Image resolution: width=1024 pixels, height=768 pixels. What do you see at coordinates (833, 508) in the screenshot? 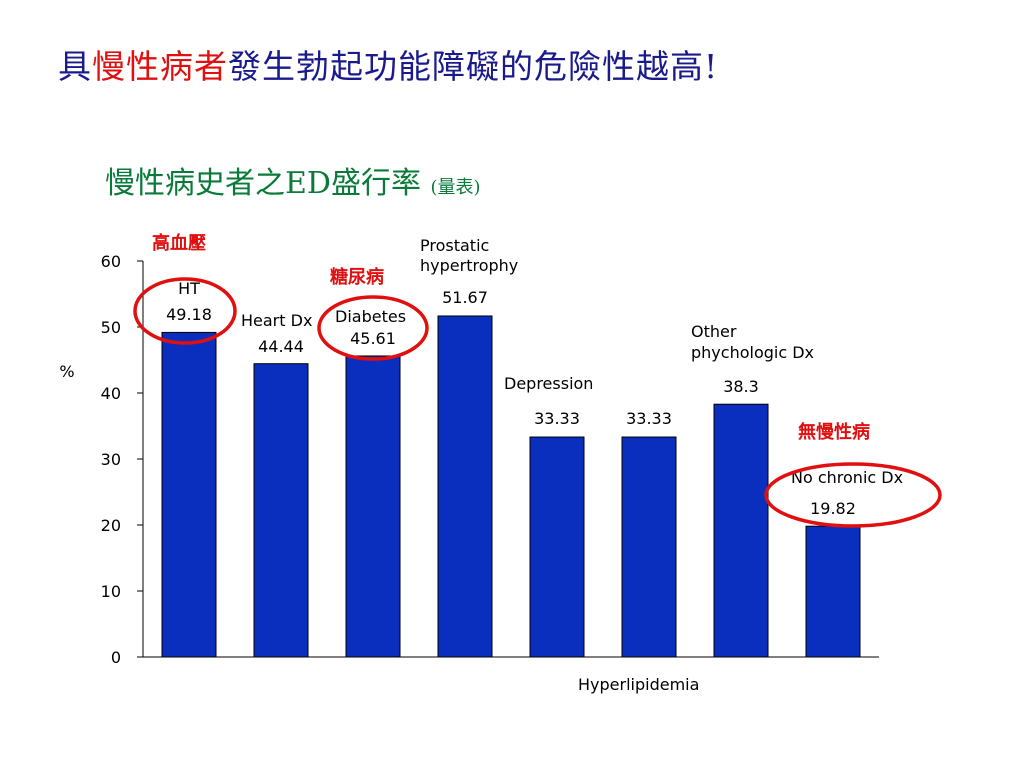
I see `value-label: 19.82` at bounding box center [833, 508].